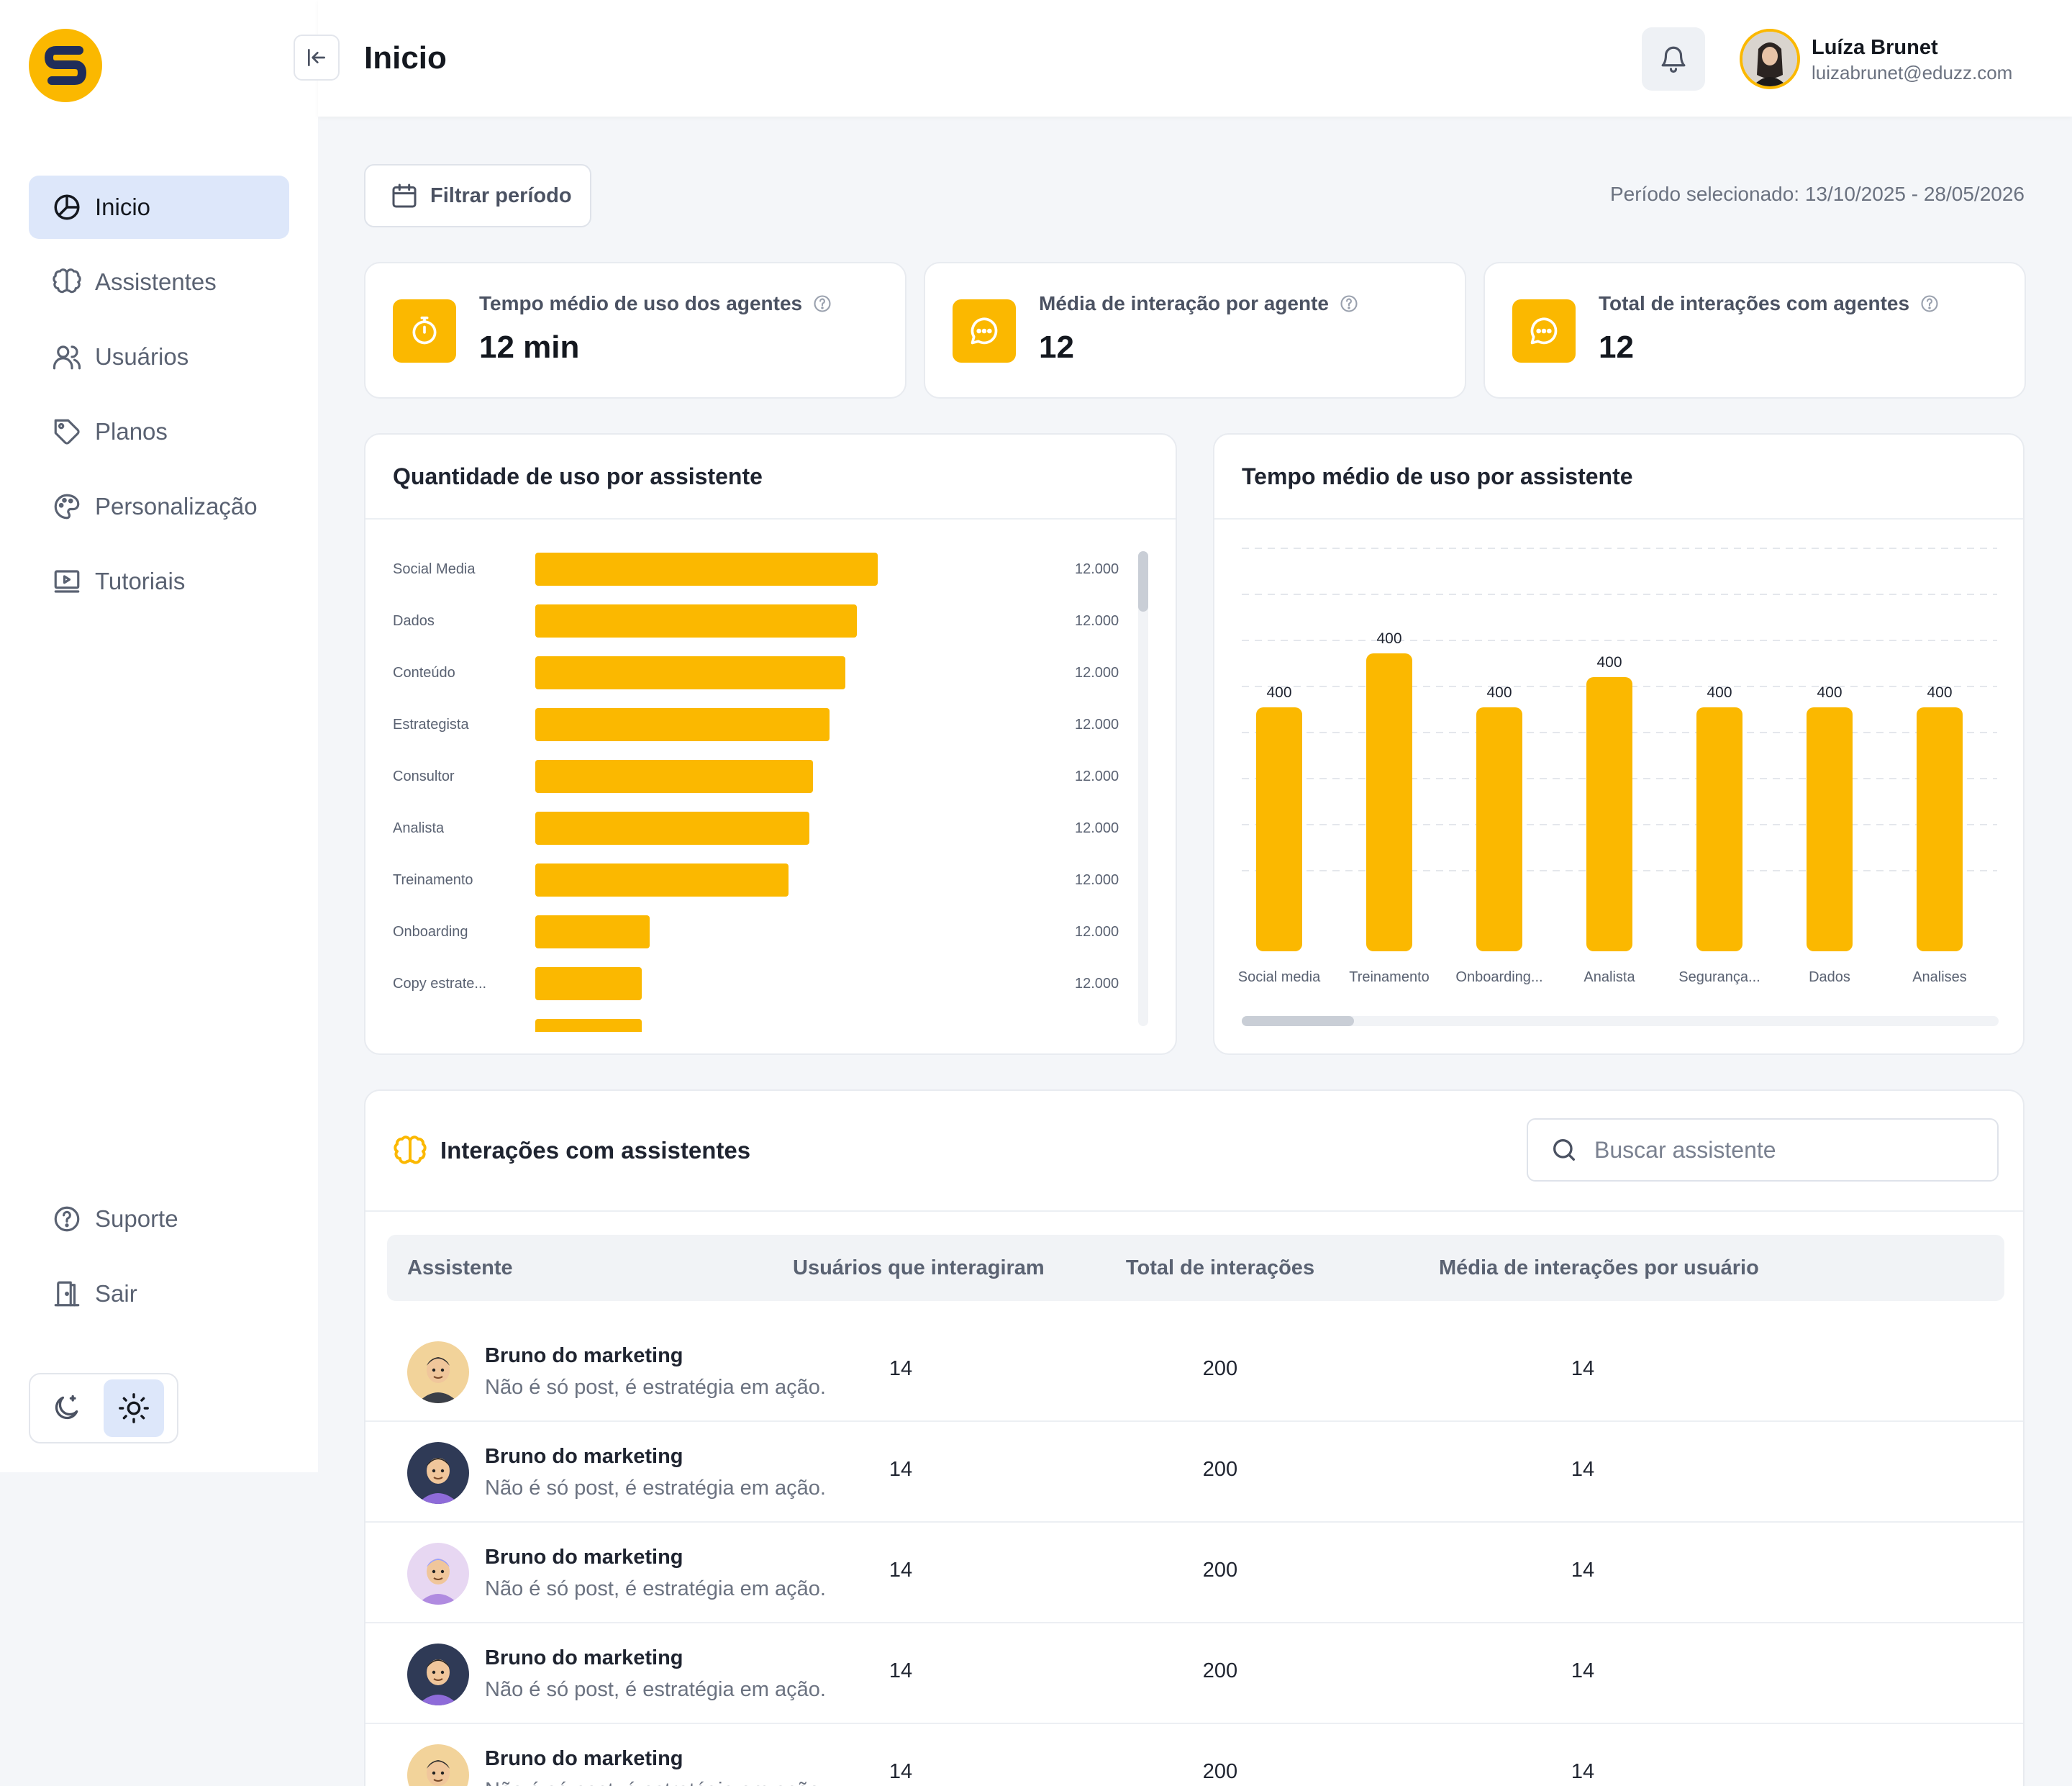 This screenshot has height=1786, width=2072. What do you see at coordinates (1829, 977) in the screenshot?
I see `time-bar-label: Dados` at bounding box center [1829, 977].